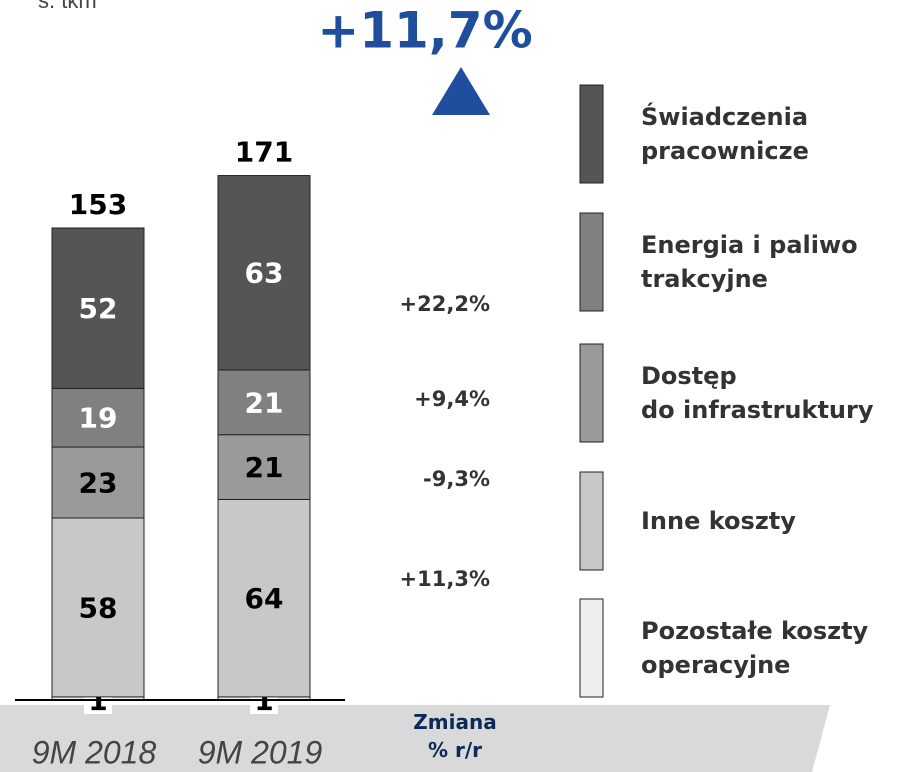 The image size is (899, 772). Describe the element at coordinates (94, 752) in the screenshot. I see `x-tick-label: 9M 2018` at that location.